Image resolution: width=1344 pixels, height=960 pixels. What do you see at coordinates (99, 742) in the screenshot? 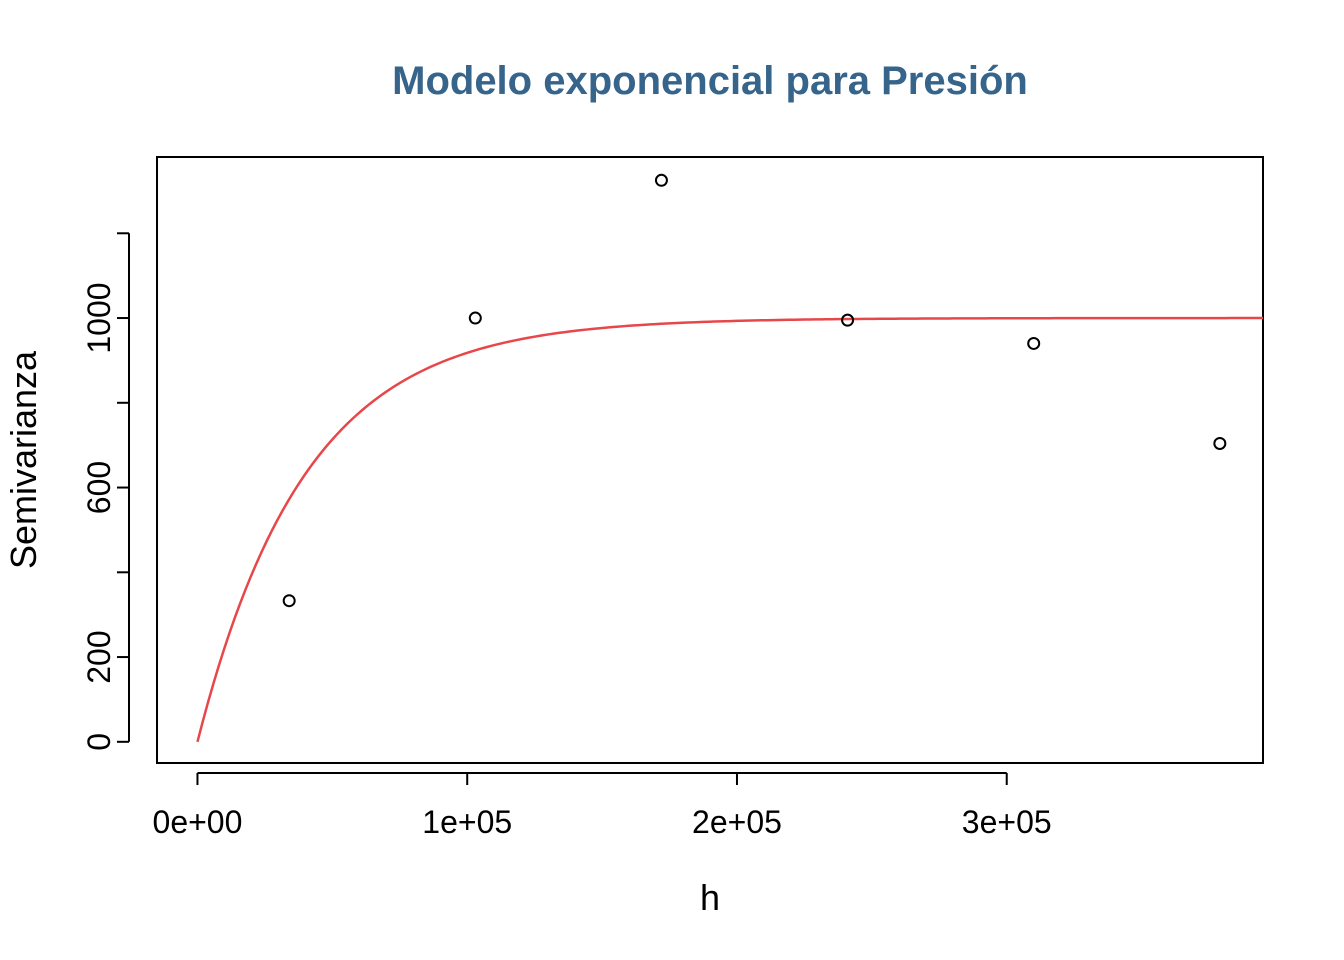
I see `y-tick-label: 0` at bounding box center [99, 742].